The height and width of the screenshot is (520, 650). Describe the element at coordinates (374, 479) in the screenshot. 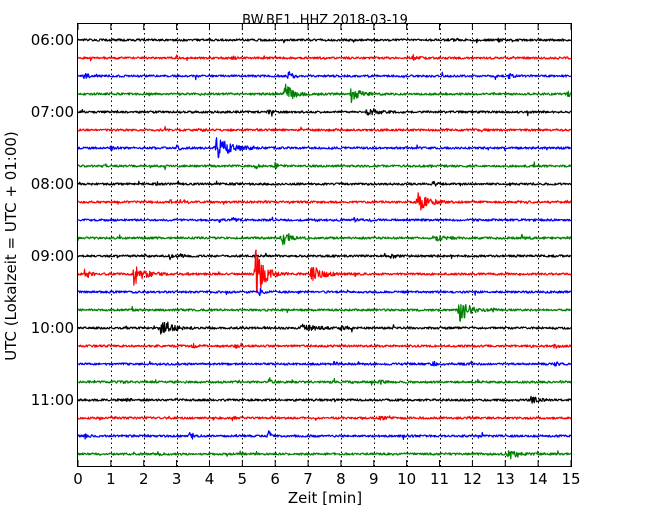

I see `x-tick-label: 9` at that location.